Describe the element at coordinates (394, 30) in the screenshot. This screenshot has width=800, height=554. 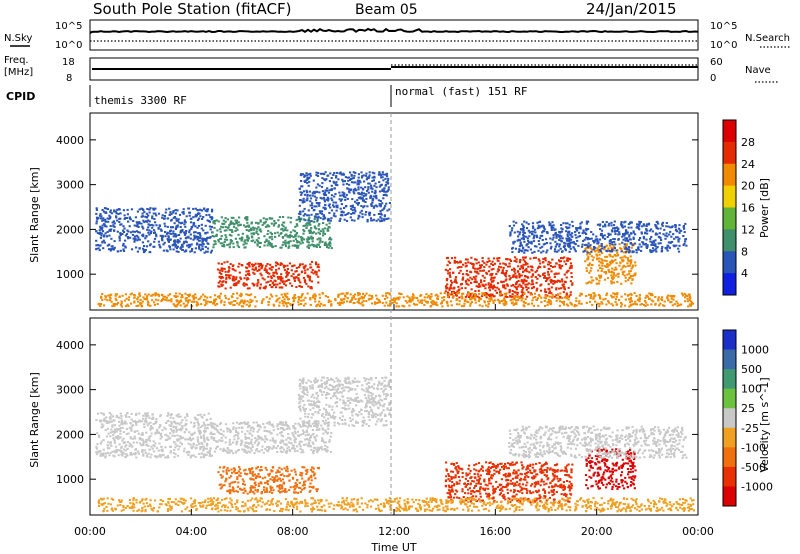
I see `nsky-trace` at that location.